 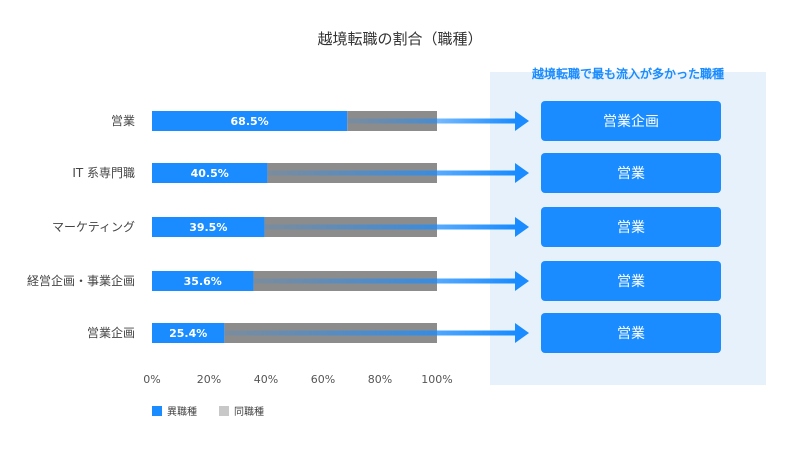 What do you see at coordinates (297, 379) in the screenshot?
I see `x-axis-ticks: 0% 20% 40% 60% 80% 100%` at bounding box center [297, 379].